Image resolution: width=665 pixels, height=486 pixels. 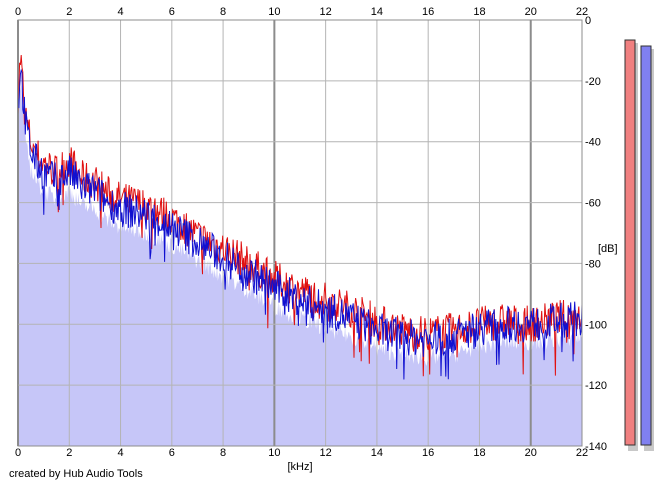 What do you see at coordinates (172, 453) in the screenshot?
I see `x-tick-label-bottom: 6` at bounding box center [172, 453].